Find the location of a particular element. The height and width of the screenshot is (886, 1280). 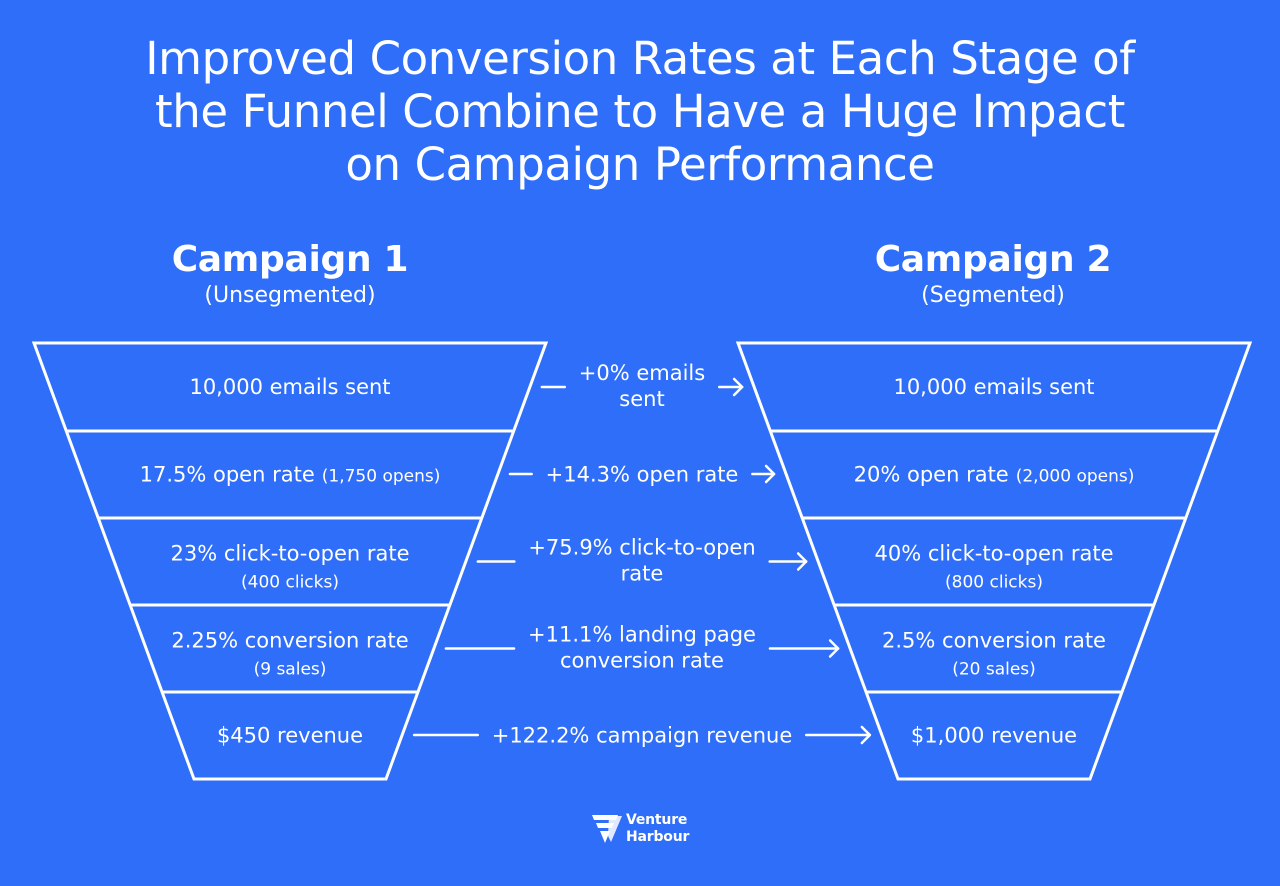

venture-harbour-logo-text: Venture Harbour is located at coordinates (657, 829).